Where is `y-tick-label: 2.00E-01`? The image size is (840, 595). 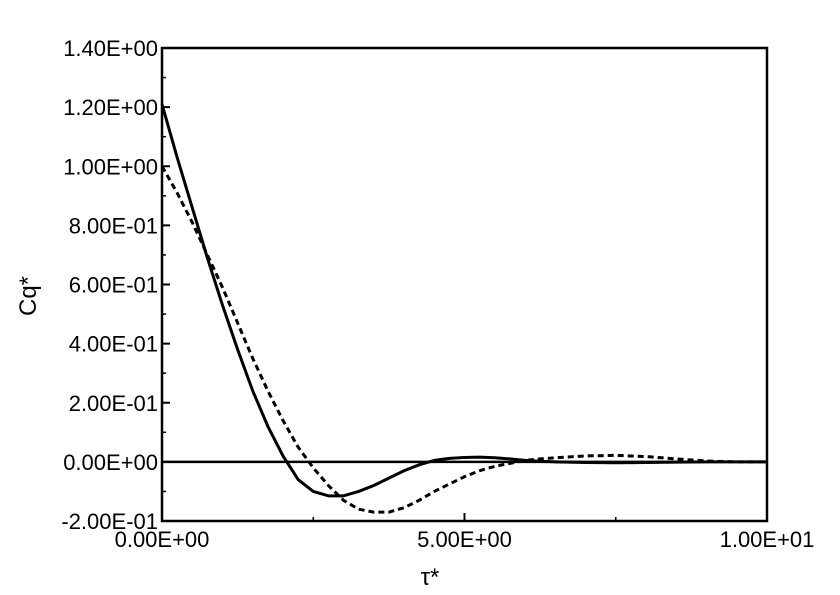 y-tick-label: 2.00E-01 is located at coordinates (113, 403).